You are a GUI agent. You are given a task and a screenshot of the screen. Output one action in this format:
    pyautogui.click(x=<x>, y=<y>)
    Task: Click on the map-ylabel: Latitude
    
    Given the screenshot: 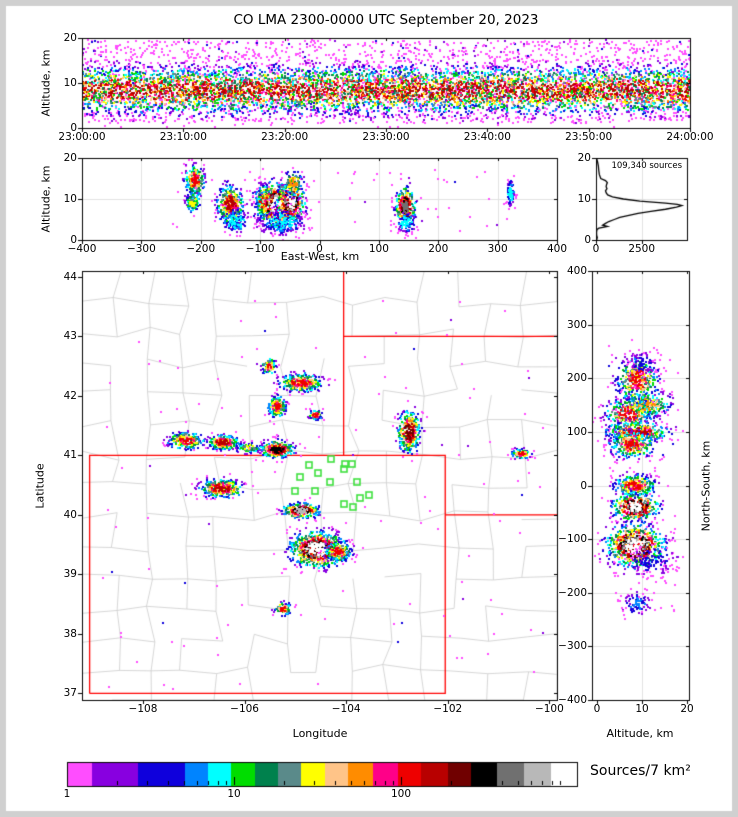 What is the action you would take?
    pyautogui.click(x=40, y=486)
    